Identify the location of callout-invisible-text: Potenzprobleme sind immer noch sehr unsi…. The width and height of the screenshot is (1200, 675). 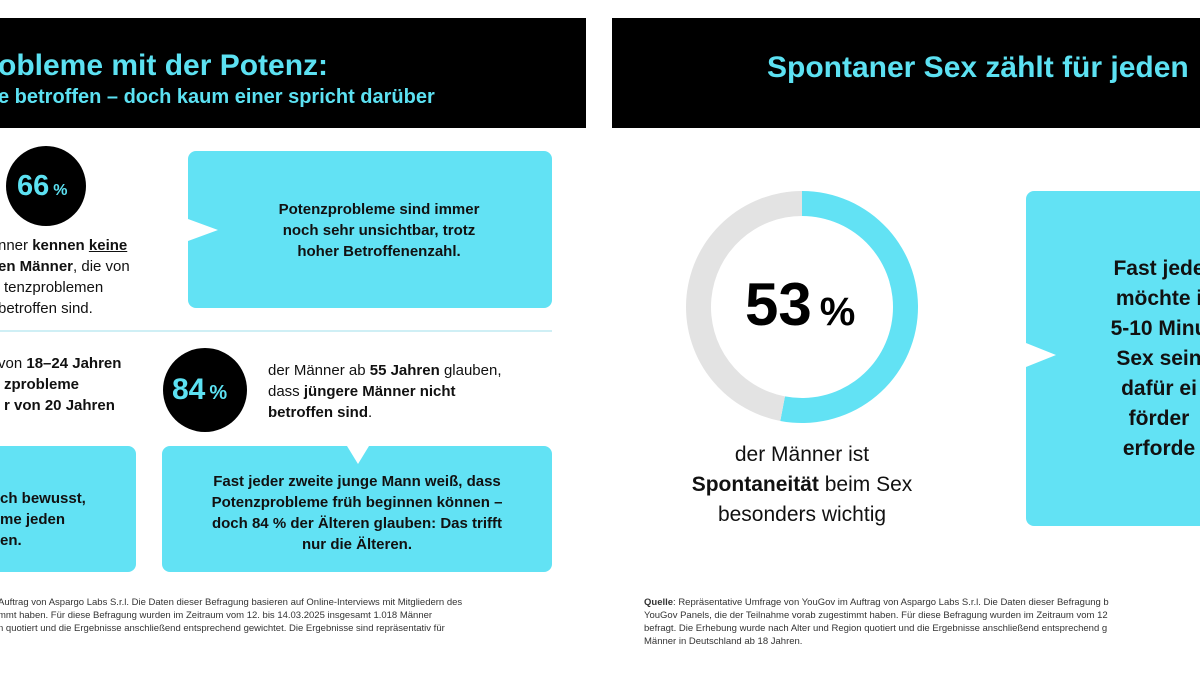
(379, 230).